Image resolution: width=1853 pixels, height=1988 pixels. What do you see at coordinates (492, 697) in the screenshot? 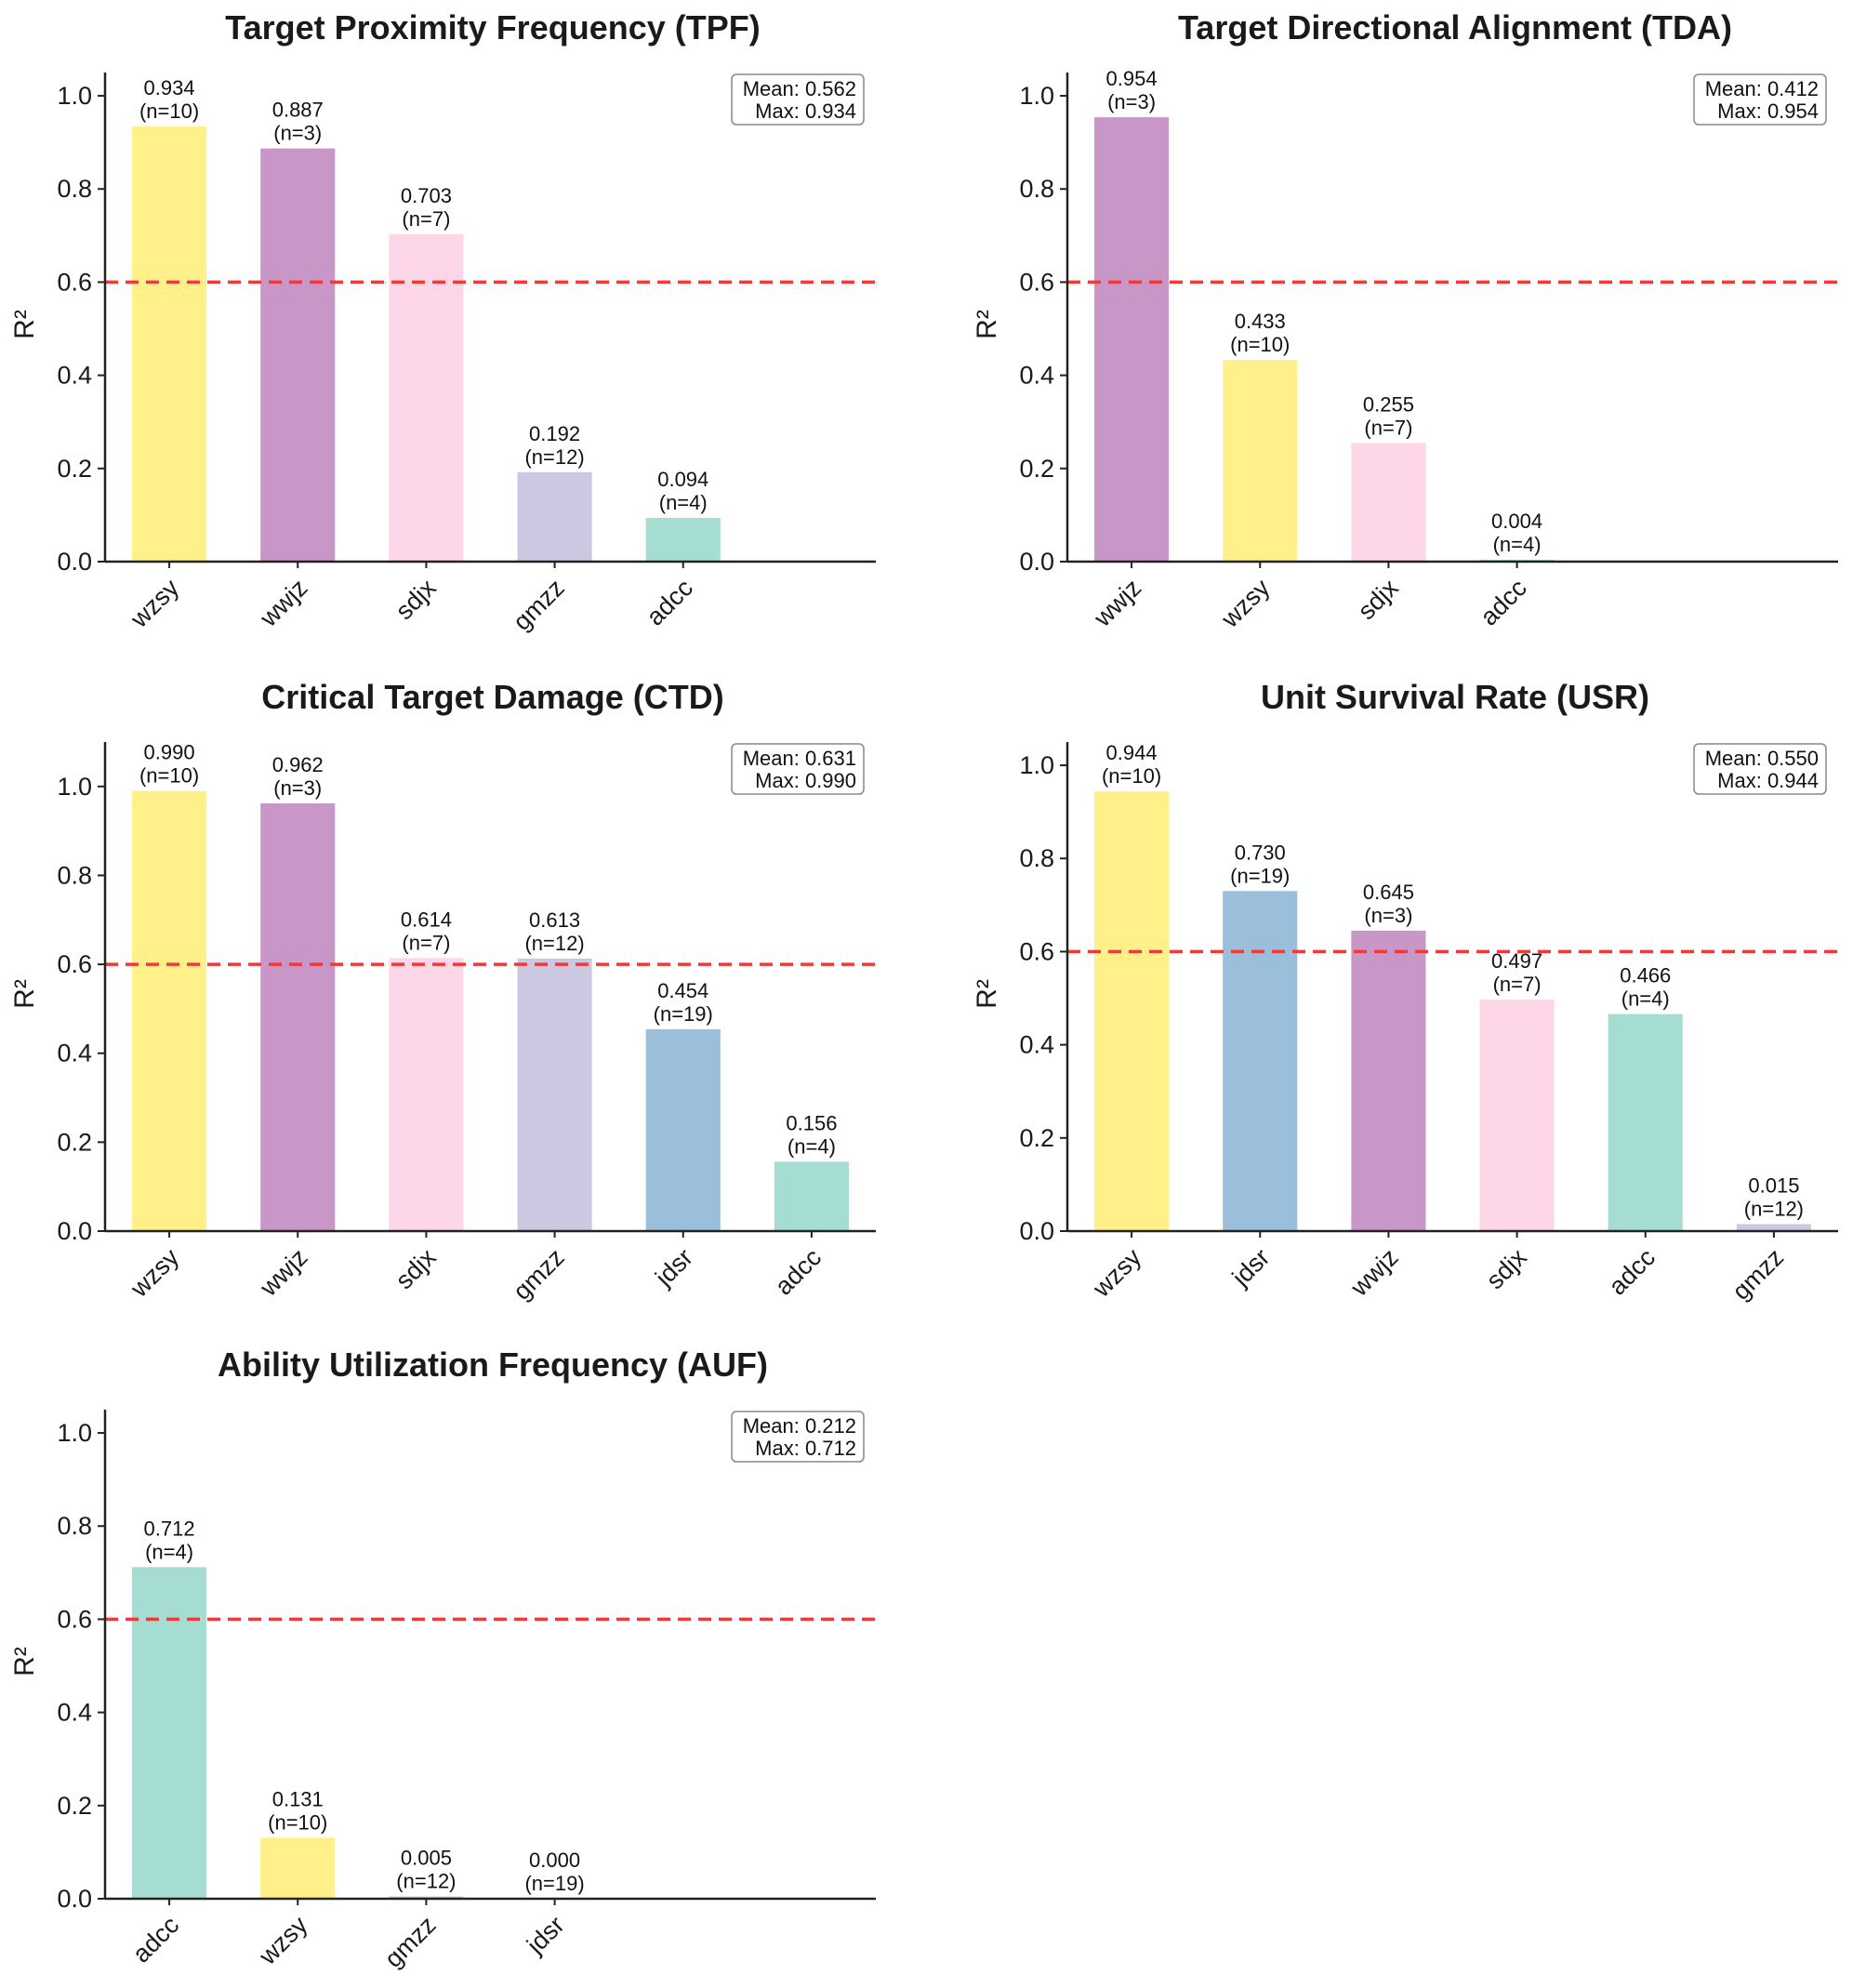
I see `chart-title: Critical Target Damage (CTD)` at bounding box center [492, 697].